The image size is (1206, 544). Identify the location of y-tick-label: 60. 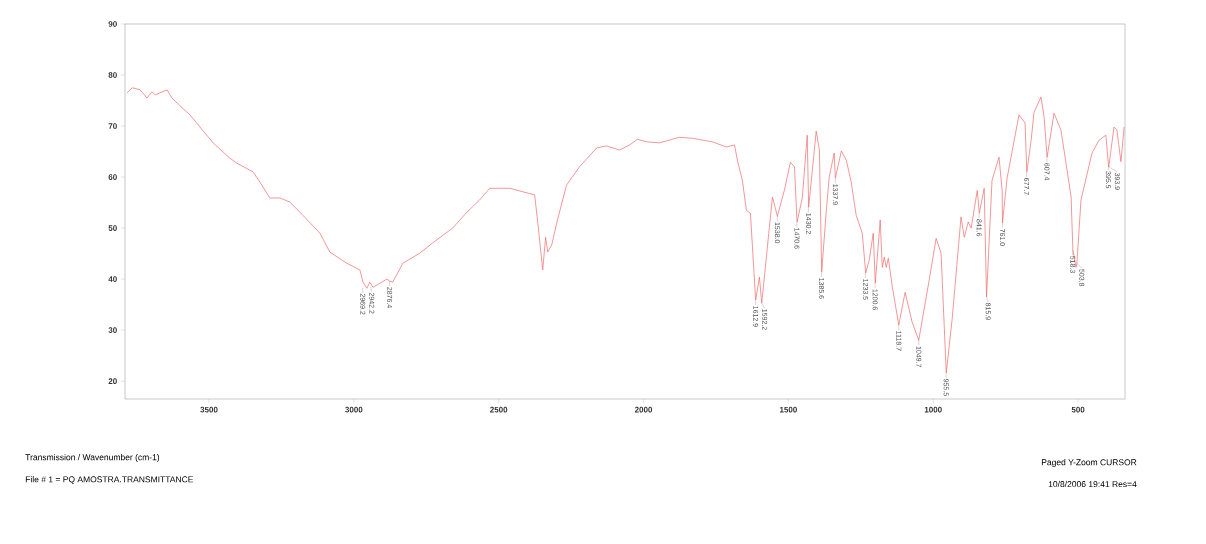
(112, 177).